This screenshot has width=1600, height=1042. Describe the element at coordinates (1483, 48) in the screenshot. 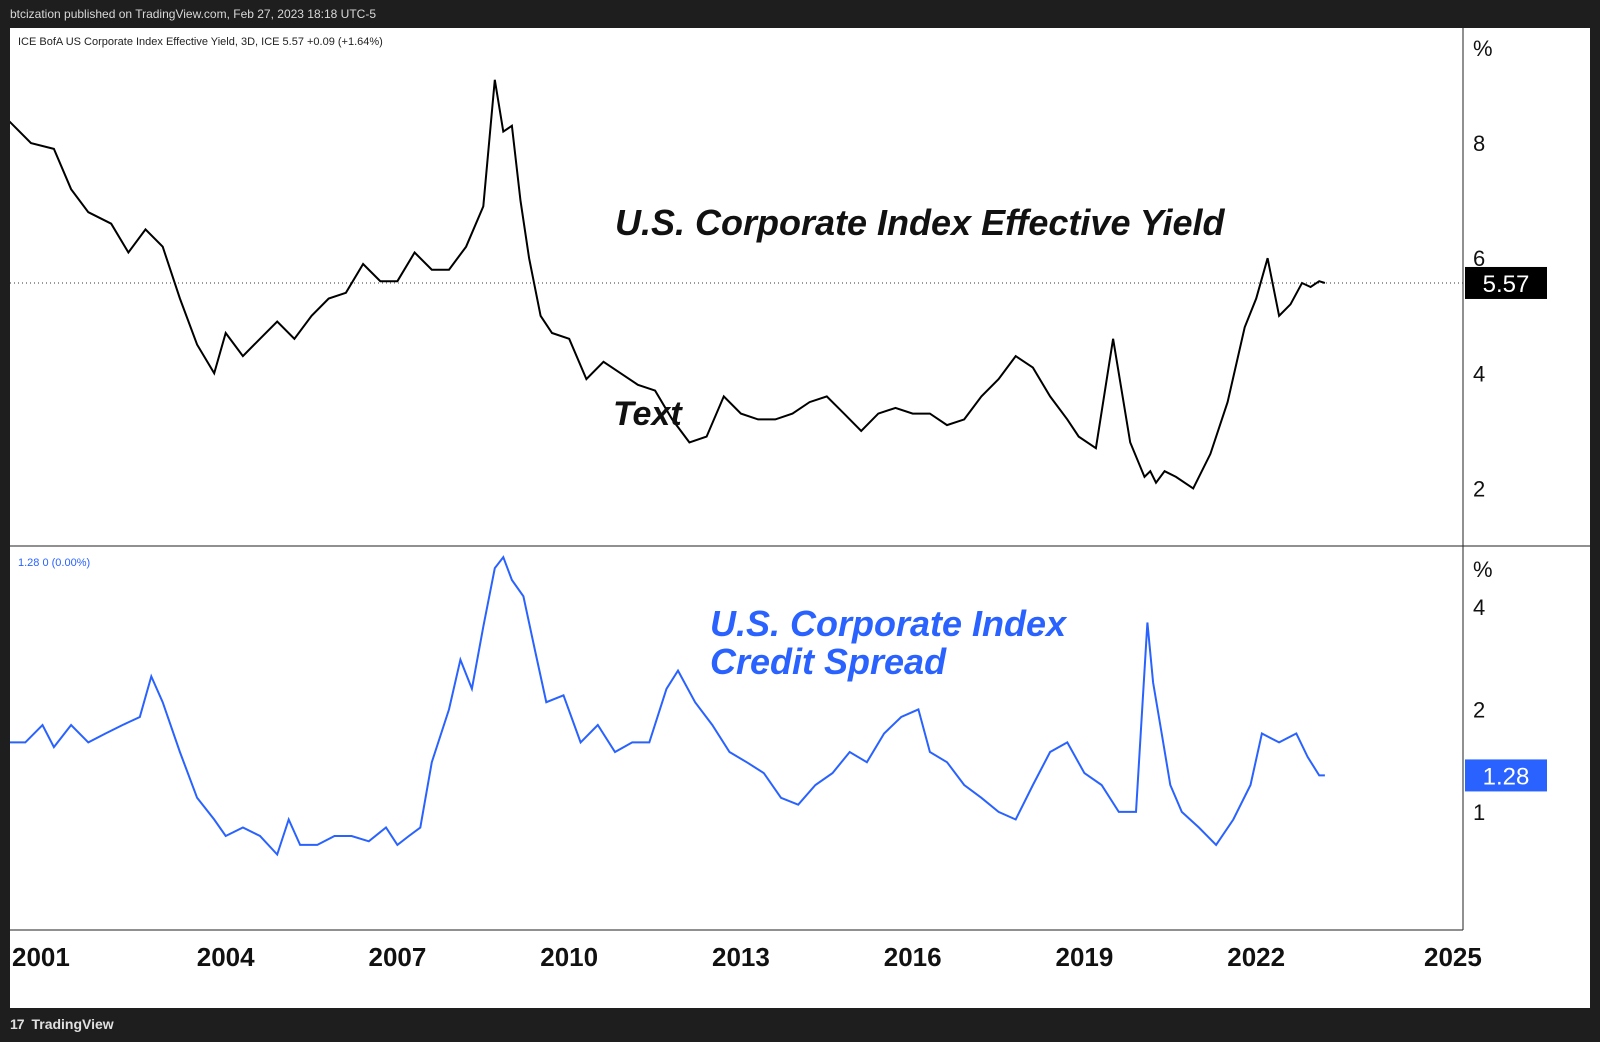

I see `yield-unit-label: %` at that location.